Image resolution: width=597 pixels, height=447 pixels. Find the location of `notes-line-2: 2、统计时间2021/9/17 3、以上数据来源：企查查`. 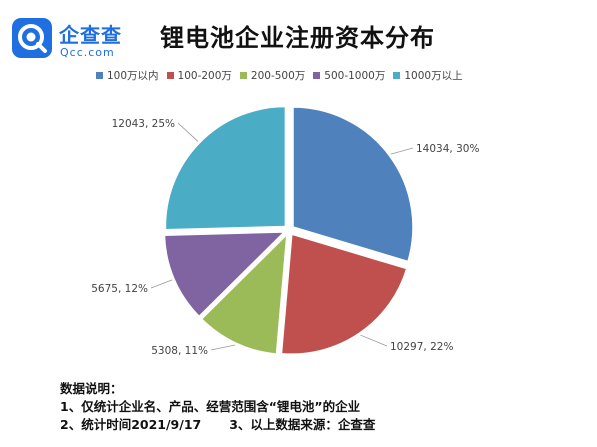

notes-line-2: 2、统计时间2021/9/17 3、以上数据来源：企查查 is located at coordinates (217, 425).